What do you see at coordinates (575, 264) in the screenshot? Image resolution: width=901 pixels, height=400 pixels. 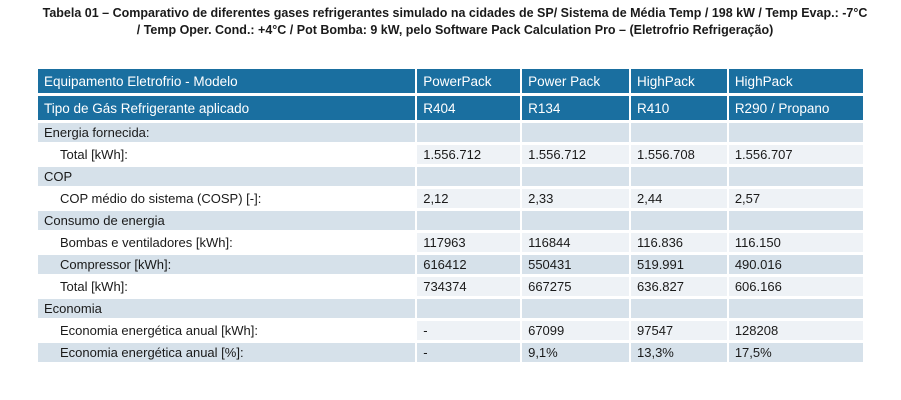 I see `cell-value: 550431` at bounding box center [575, 264].